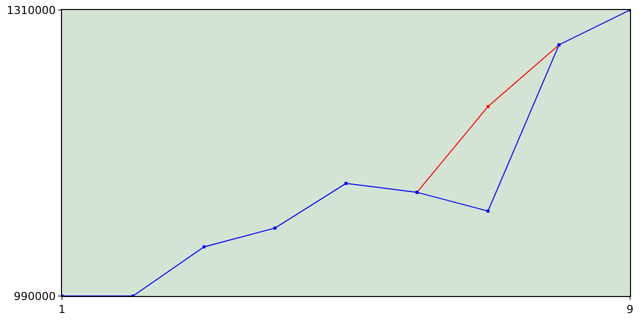 Image resolution: width=640 pixels, height=320 pixels. What do you see at coordinates (62, 309) in the screenshot?
I see `x-tick-label: 1` at bounding box center [62, 309].